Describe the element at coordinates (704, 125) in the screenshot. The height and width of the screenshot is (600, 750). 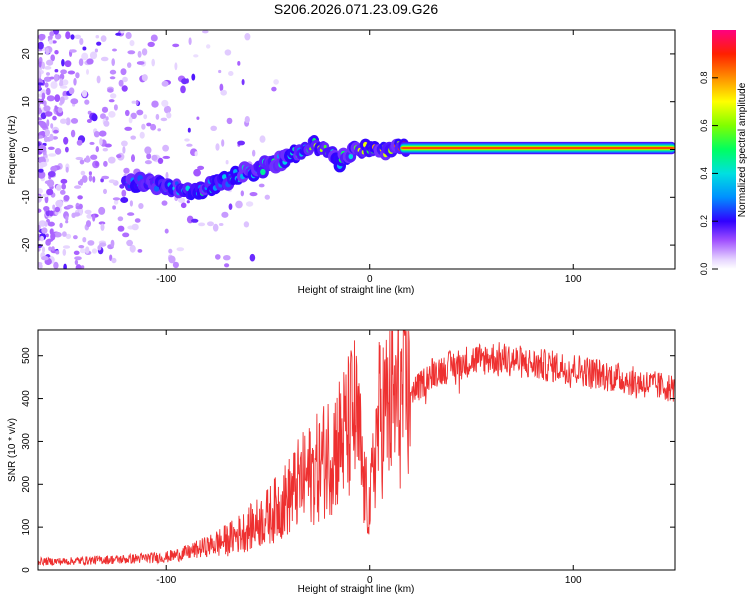
I see `colorbar-tick-label: 0.6` at that location.